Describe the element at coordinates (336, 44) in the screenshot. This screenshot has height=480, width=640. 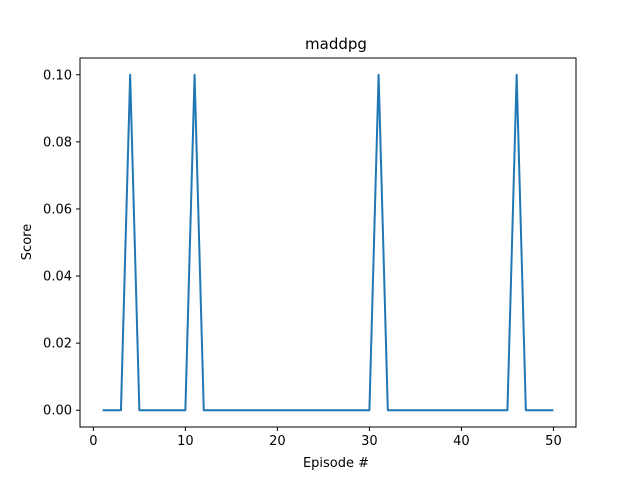
I see `chart-title: maddpg` at that location.